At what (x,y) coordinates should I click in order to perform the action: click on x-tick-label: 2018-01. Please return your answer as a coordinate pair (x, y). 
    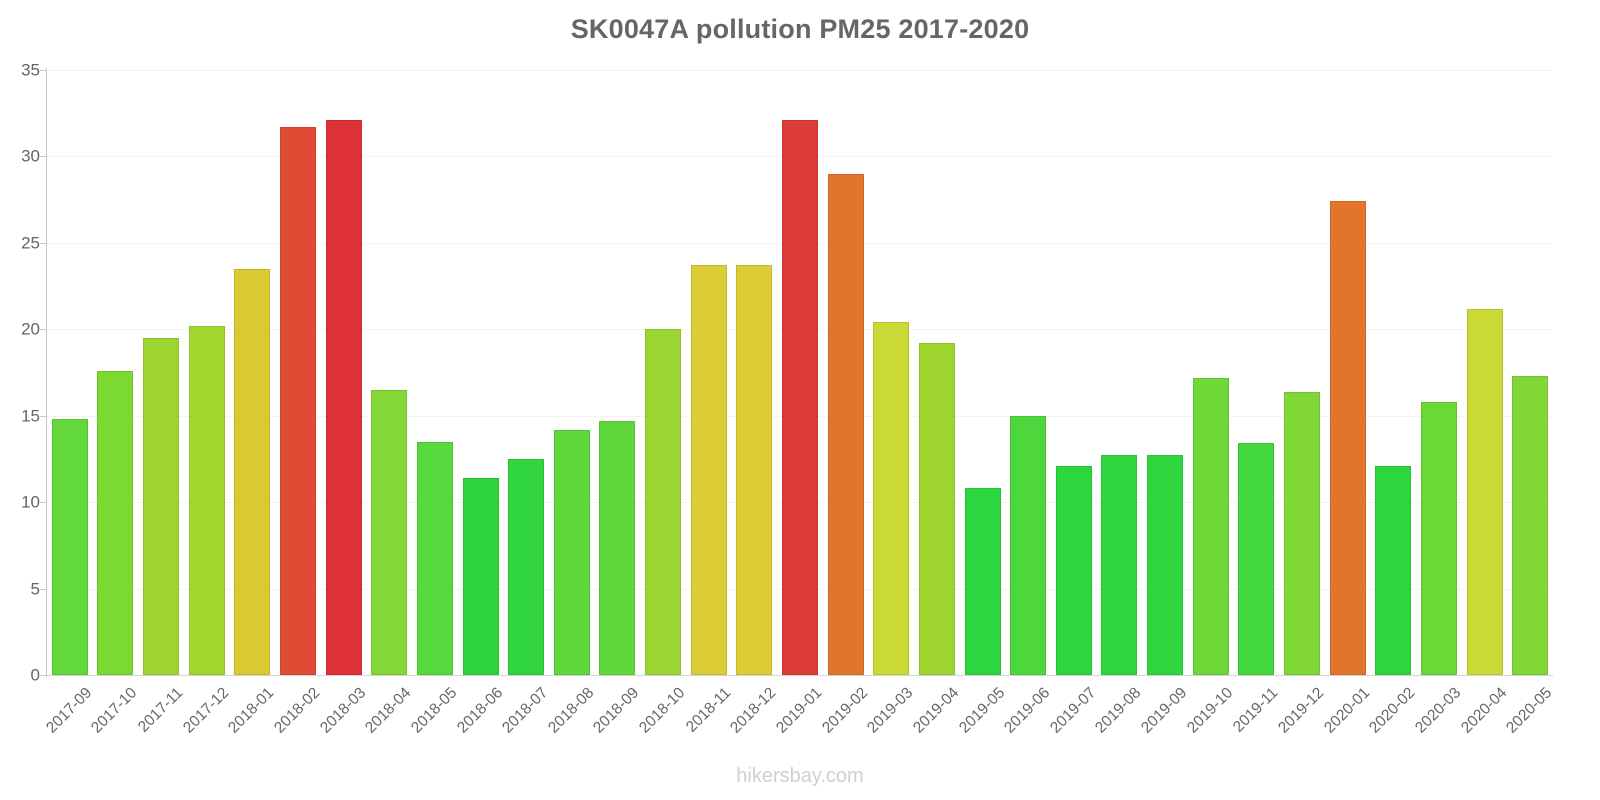
    Looking at the image, I should click on (251, 710).